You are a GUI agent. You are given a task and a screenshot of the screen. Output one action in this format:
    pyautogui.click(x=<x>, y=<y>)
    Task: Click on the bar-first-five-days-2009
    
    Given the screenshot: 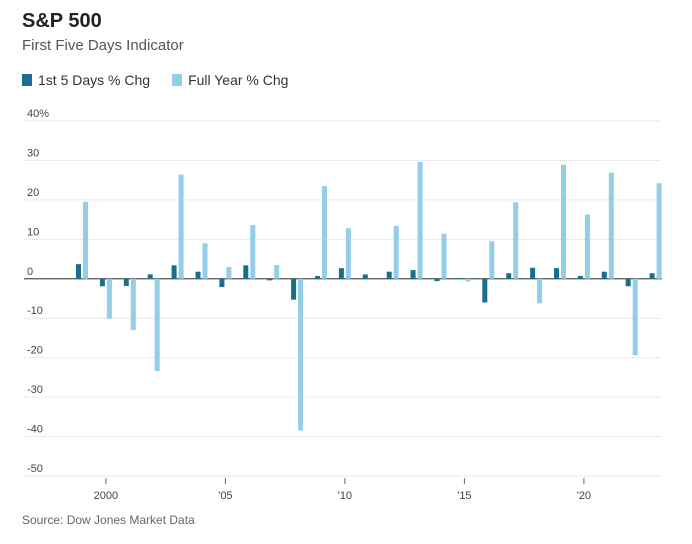 What is the action you would take?
    pyautogui.click(x=317, y=277)
    